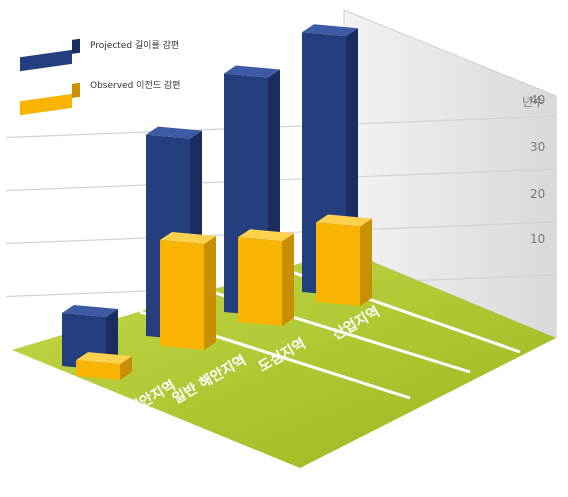 Image resolution: width=568 pixels, height=497 pixels. I want to click on legend-swatch-projected, so click(46, 60).